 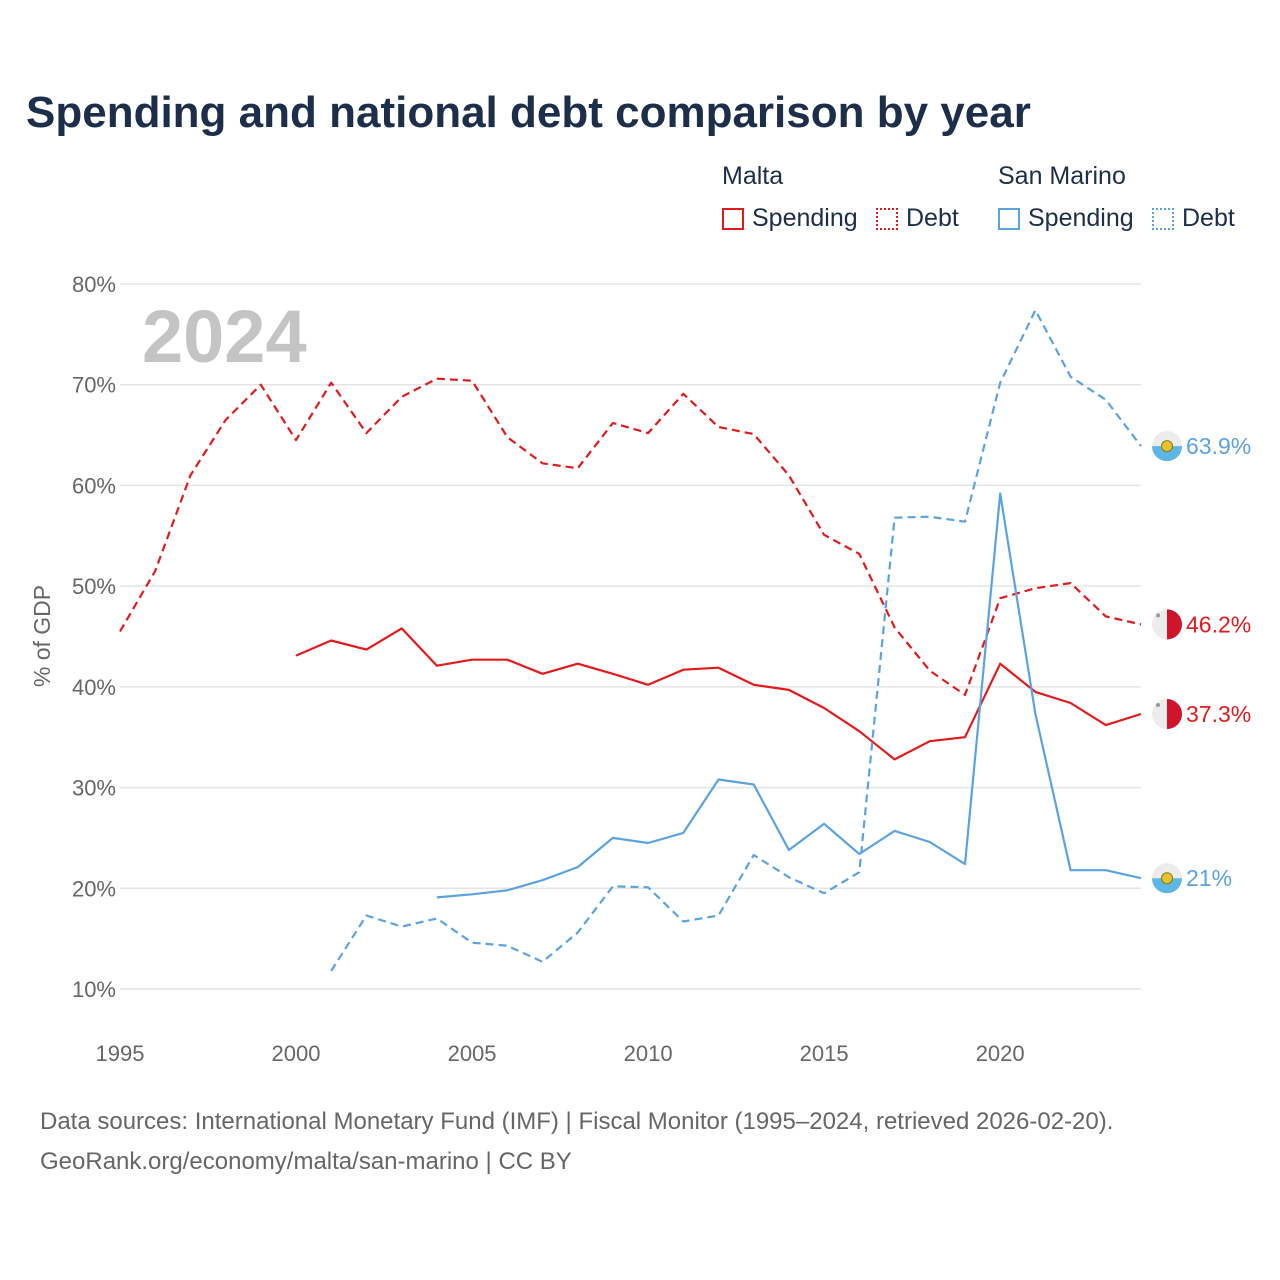 I want to click on legend-malta-spending: Spending, so click(x=790, y=218).